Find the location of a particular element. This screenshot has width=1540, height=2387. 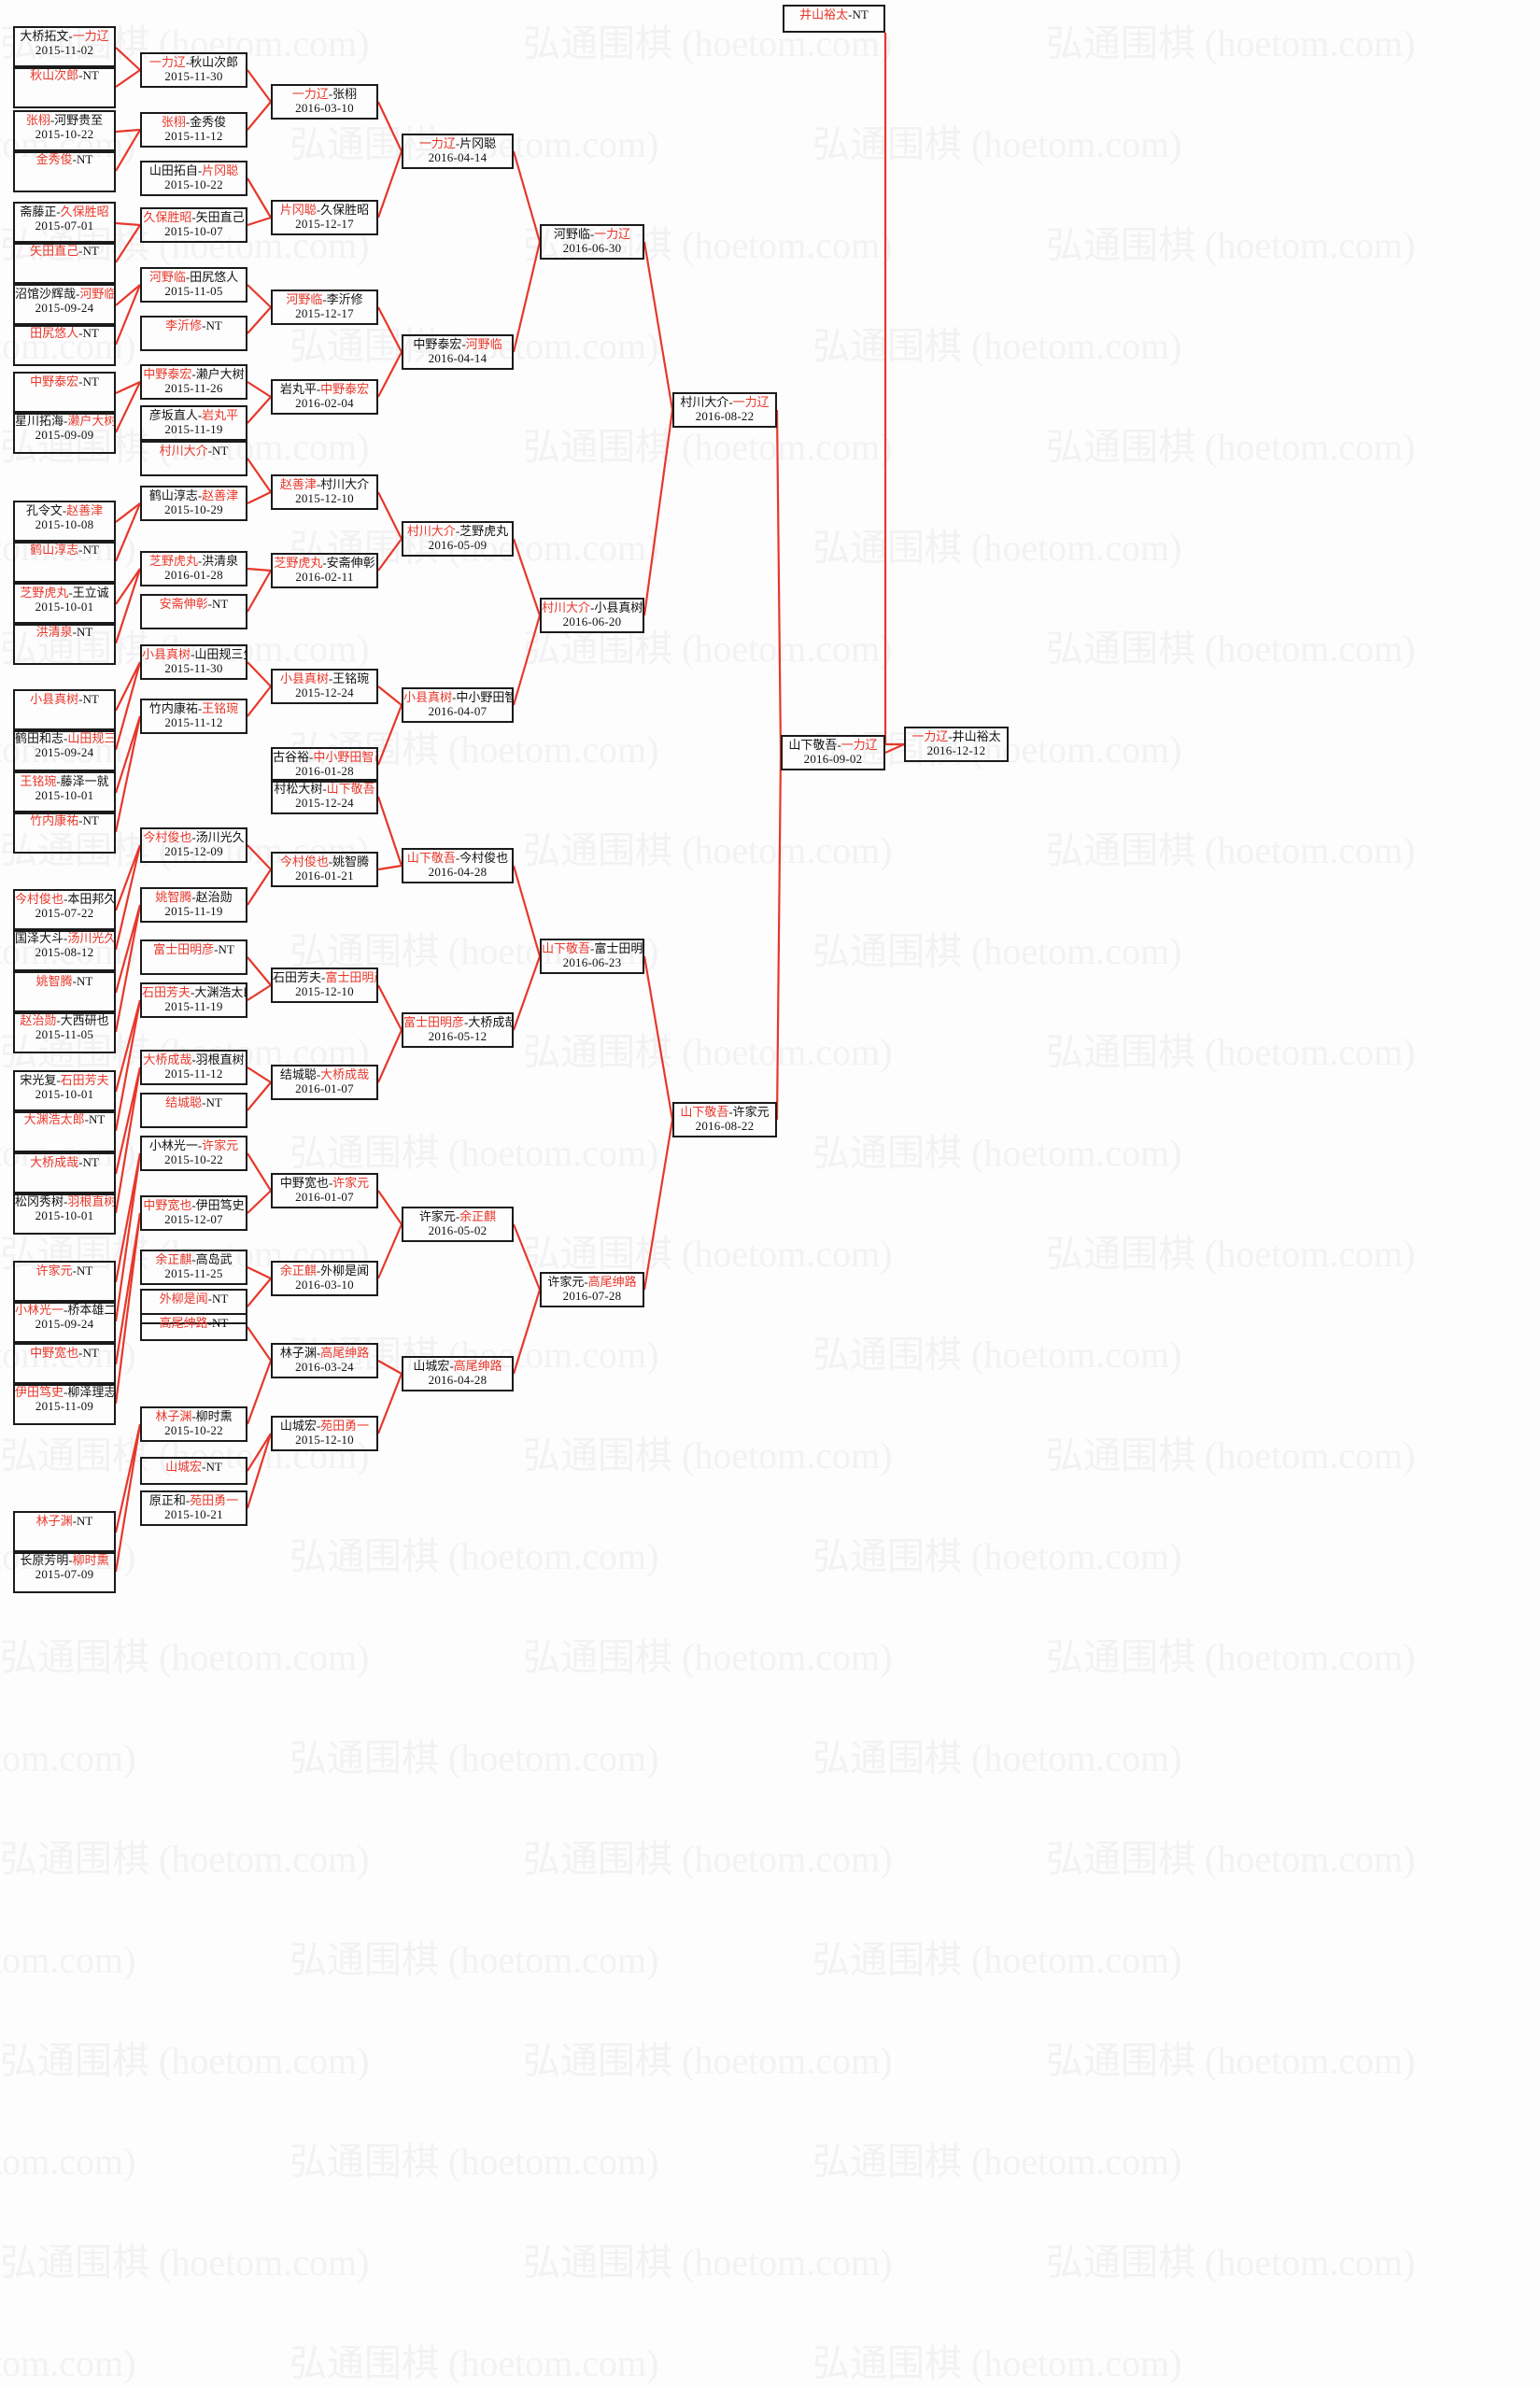

match-box: 小县真树-中小野田智己2016-04-07 is located at coordinates (458, 705).